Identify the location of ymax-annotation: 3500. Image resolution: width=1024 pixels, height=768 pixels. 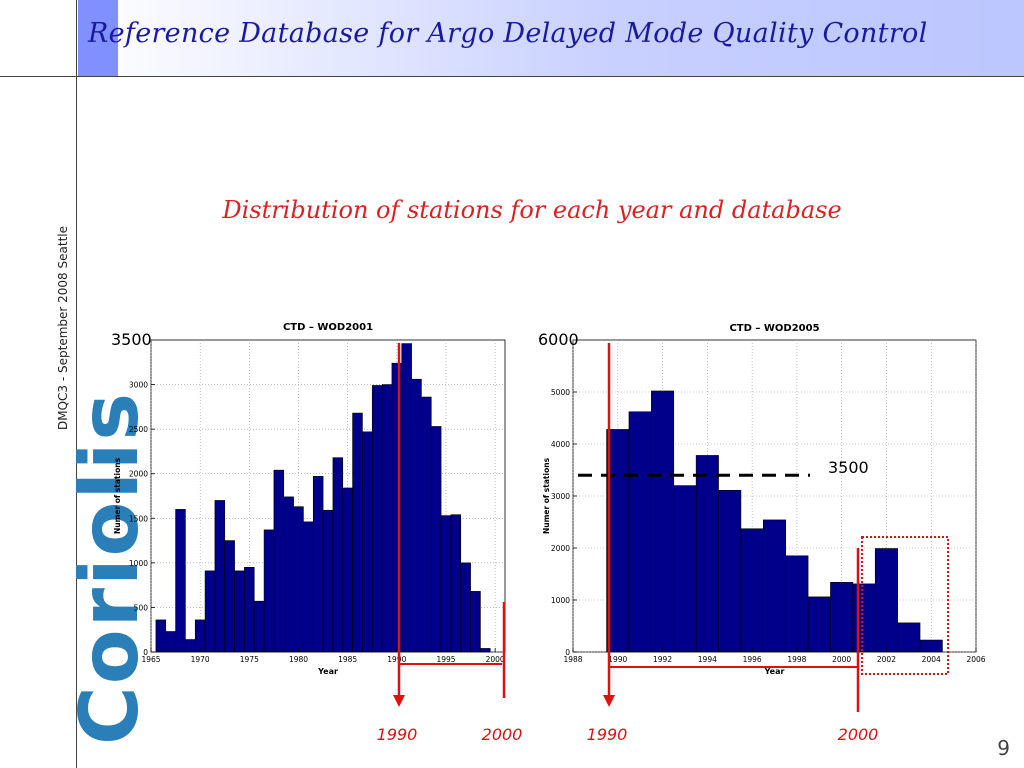
(131, 339).